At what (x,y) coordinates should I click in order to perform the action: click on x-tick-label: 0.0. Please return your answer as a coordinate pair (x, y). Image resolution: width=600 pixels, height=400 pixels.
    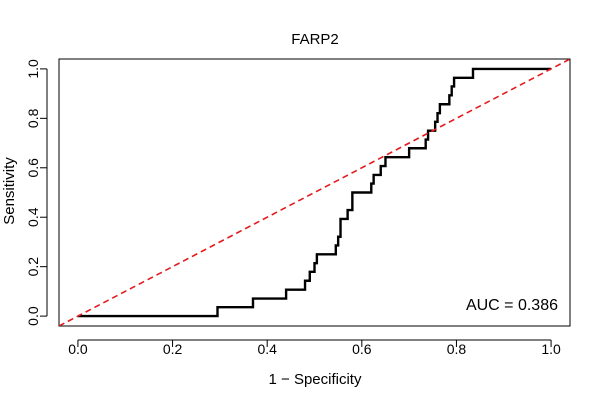
    Looking at the image, I should click on (78, 349).